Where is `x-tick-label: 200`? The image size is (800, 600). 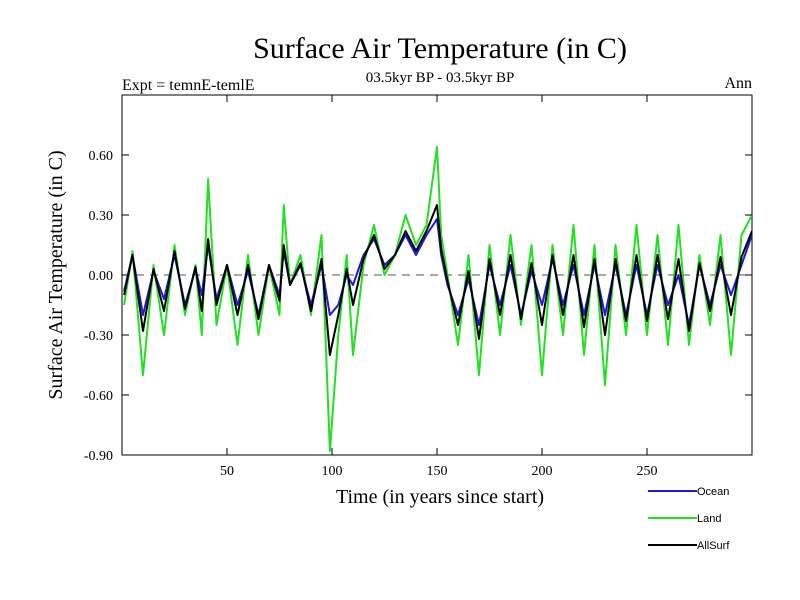 x-tick-label: 200 is located at coordinates (542, 471).